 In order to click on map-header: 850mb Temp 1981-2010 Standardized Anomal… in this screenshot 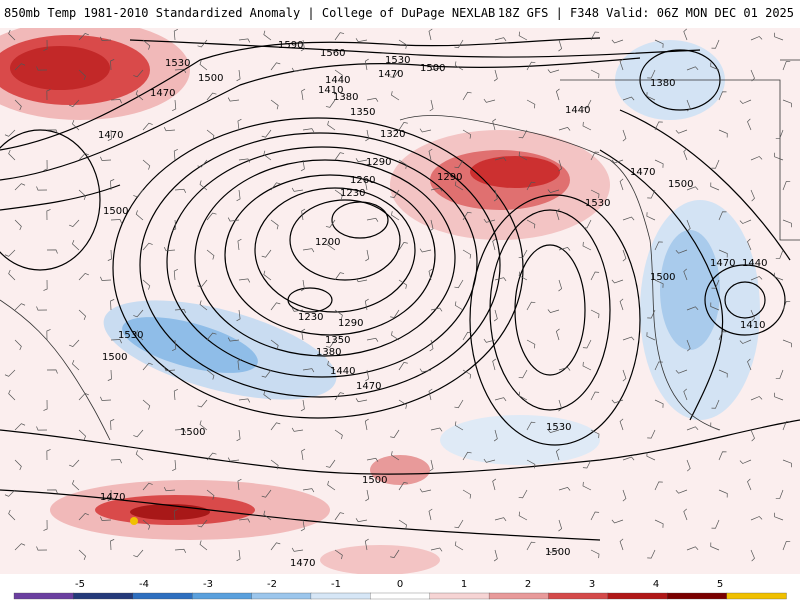, I will do `click(400, 14)`.